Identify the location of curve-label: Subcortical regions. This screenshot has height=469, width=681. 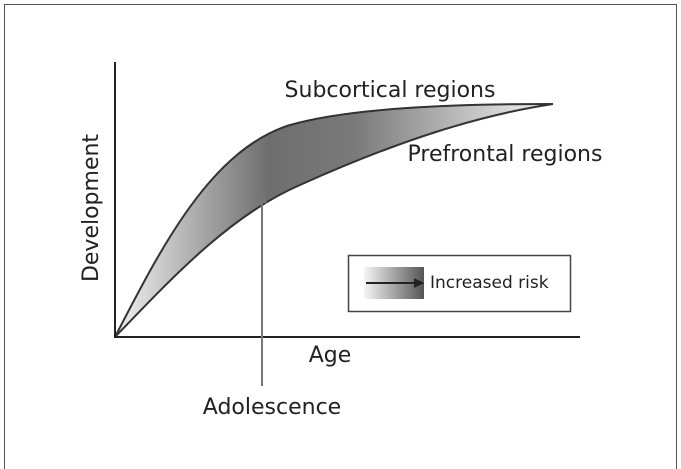
(390, 90).